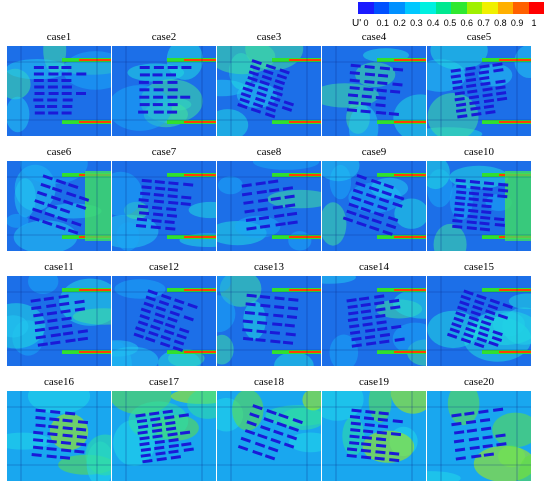 This screenshot has height=490, width=550. I want to click on colorbar-tick-label: 0.1, so click(383, 23).